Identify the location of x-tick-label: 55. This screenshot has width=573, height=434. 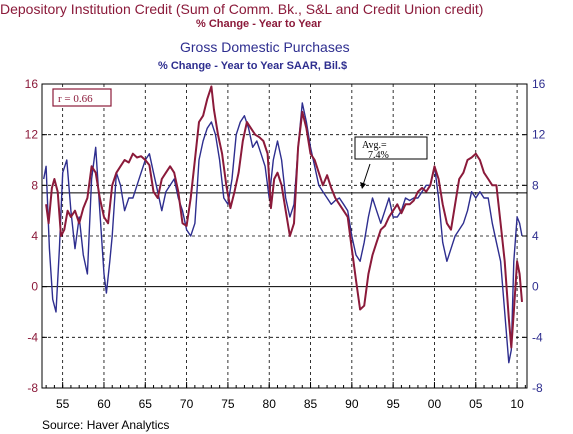
(63, 404).